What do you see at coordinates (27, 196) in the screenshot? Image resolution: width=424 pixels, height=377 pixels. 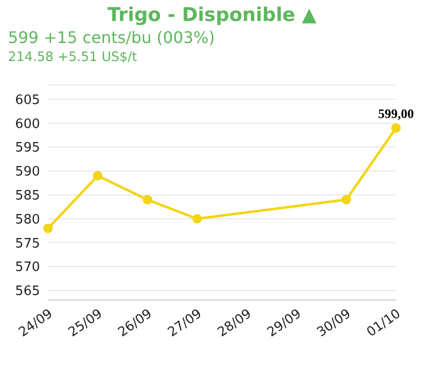 I see `y-tick-label: 585` at bounding box center [27, 196].